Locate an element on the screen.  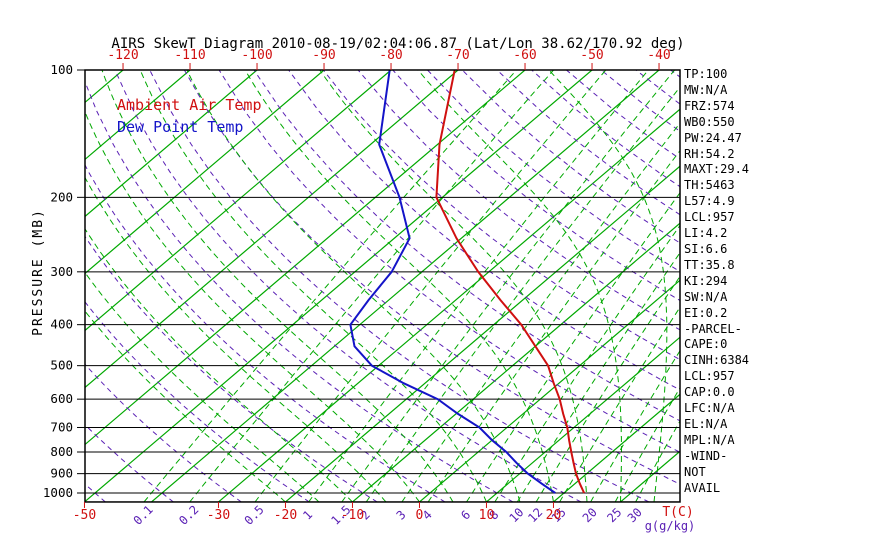
stat-line: LI:4.2 is located at coordinates (706, 233).